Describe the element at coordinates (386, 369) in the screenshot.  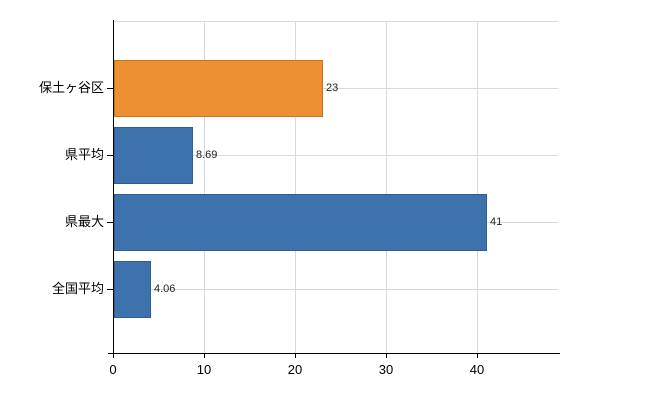
I see `x-tick-label: 30` at that location.